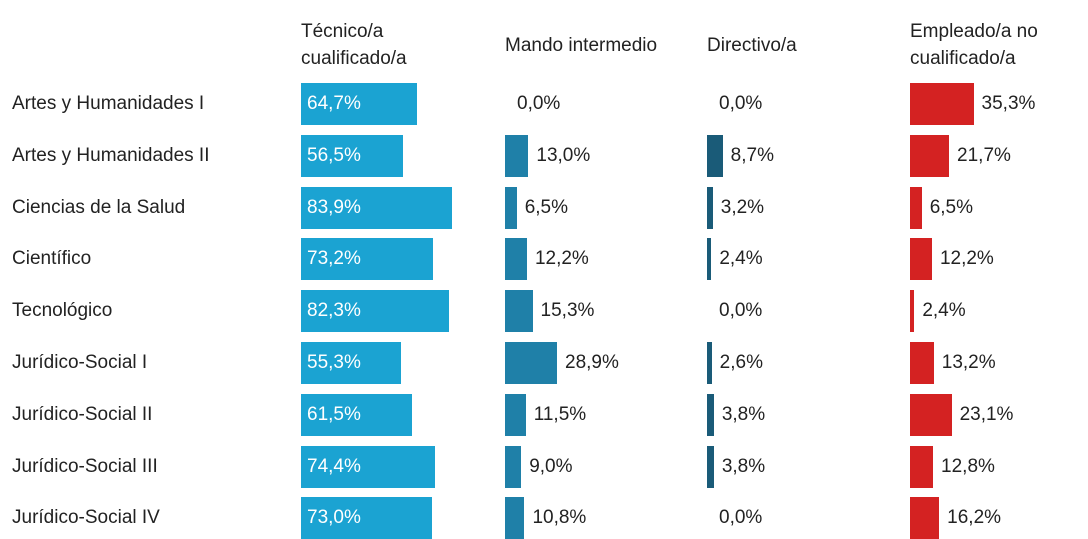  I want to click on column-header: Técnico/a cualificado/a, so click(354, 45).